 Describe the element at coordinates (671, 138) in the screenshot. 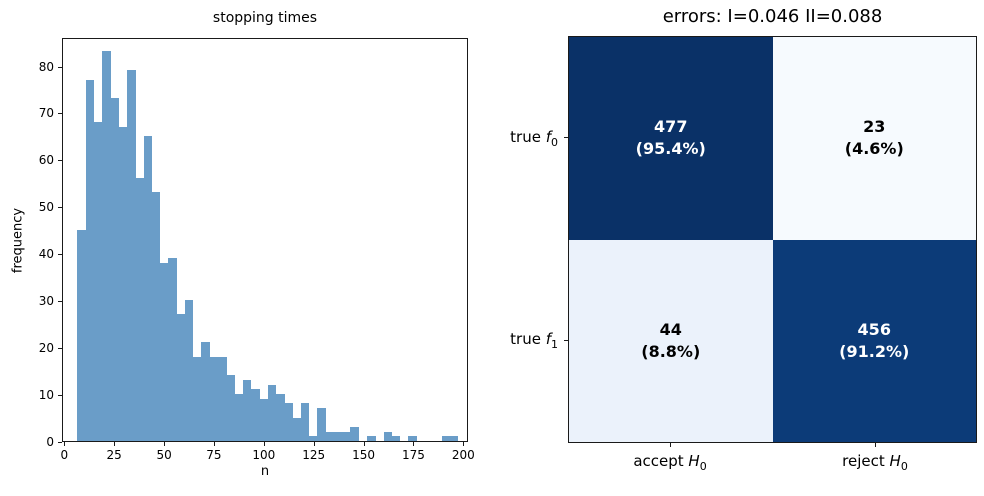

I see `cell-true-f0-accept: 477 (95.4%)` at that location.